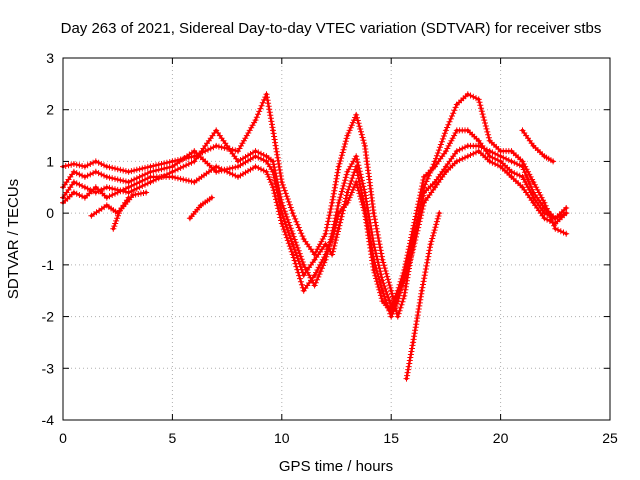  Describe the element at coordinates (610, 438) in the screenshot. I see `x-tick-label: 25` at that location.